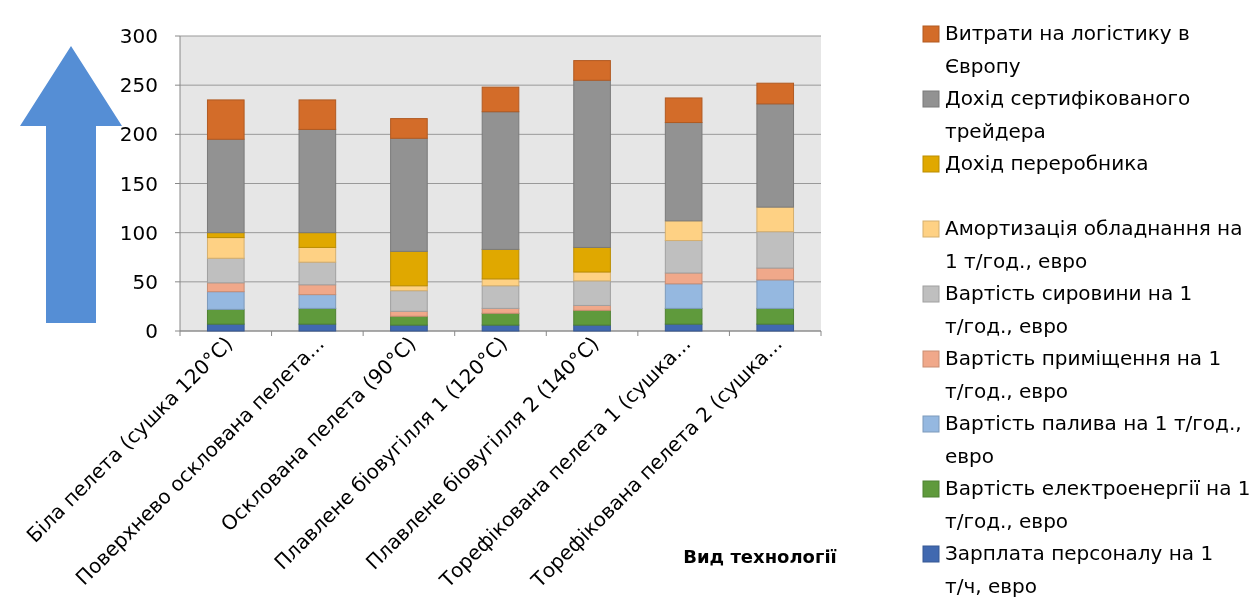  What do you see at coordinates (151, 331) in the screenshot?
I see `y-tick-label: 0` at bounding box center [151, 331].